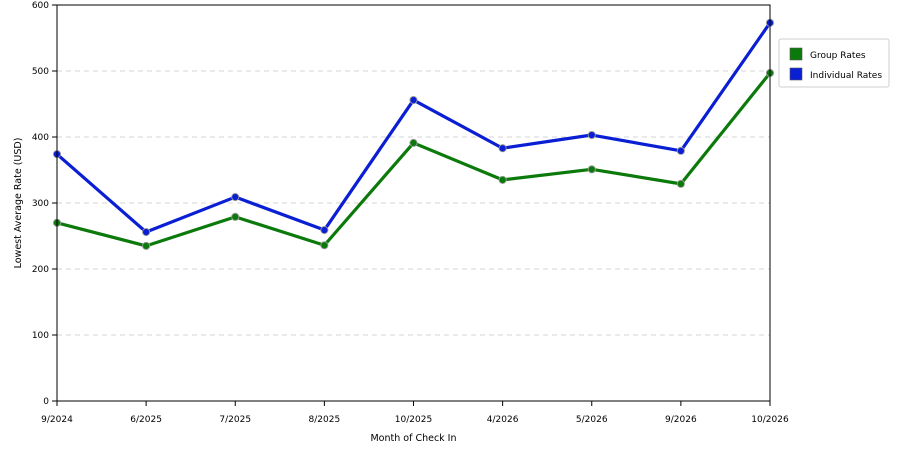  Describe the element at coordinates (413, 438) in the screenshot. I see `x-axis-title: Month of Check In` at that location.